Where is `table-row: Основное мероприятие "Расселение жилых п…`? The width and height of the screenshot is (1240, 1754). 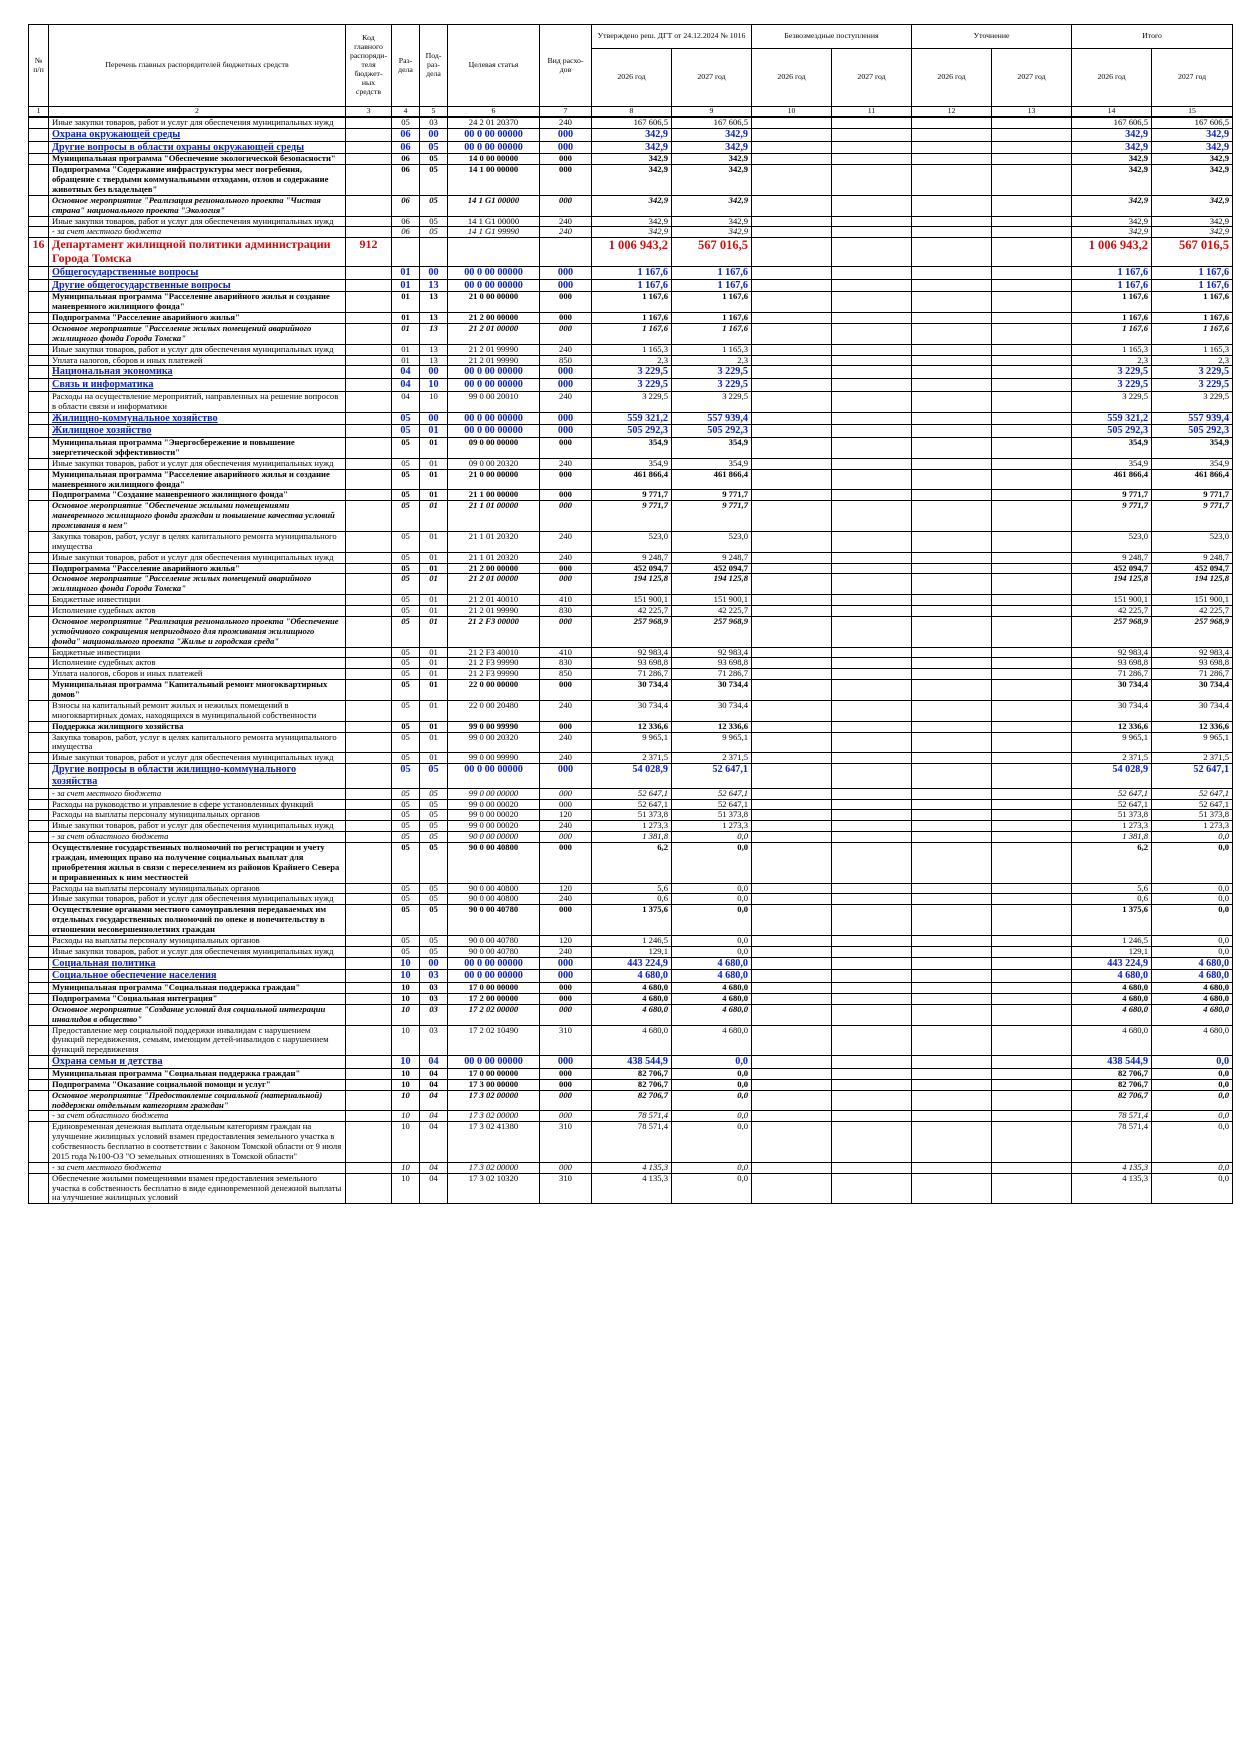 table-row: Основное мероприятие "Расселение жилых п… is located at coordinates (631, 584).